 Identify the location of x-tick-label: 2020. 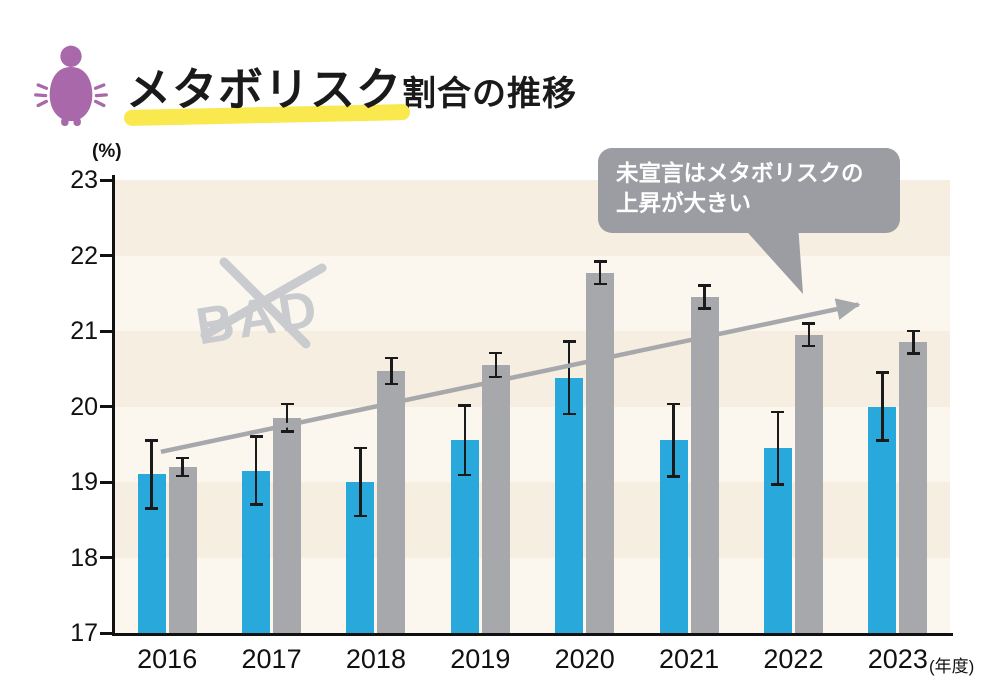
(584, 659).